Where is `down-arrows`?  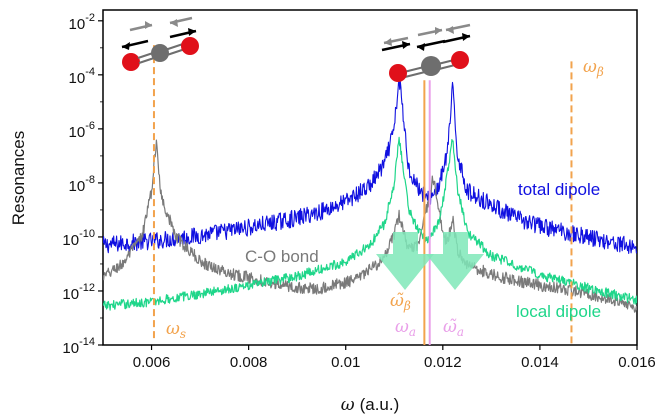
down-arrows is located at coordinates (430, 261).